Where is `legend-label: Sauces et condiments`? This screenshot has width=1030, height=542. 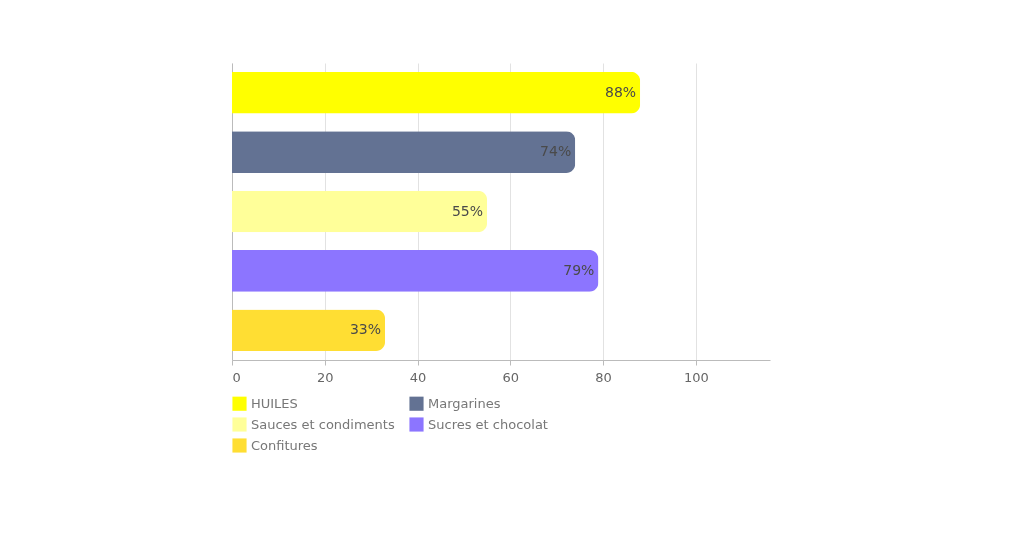 legend-label: Sauces et condiments is located at coordinates (323, 424).